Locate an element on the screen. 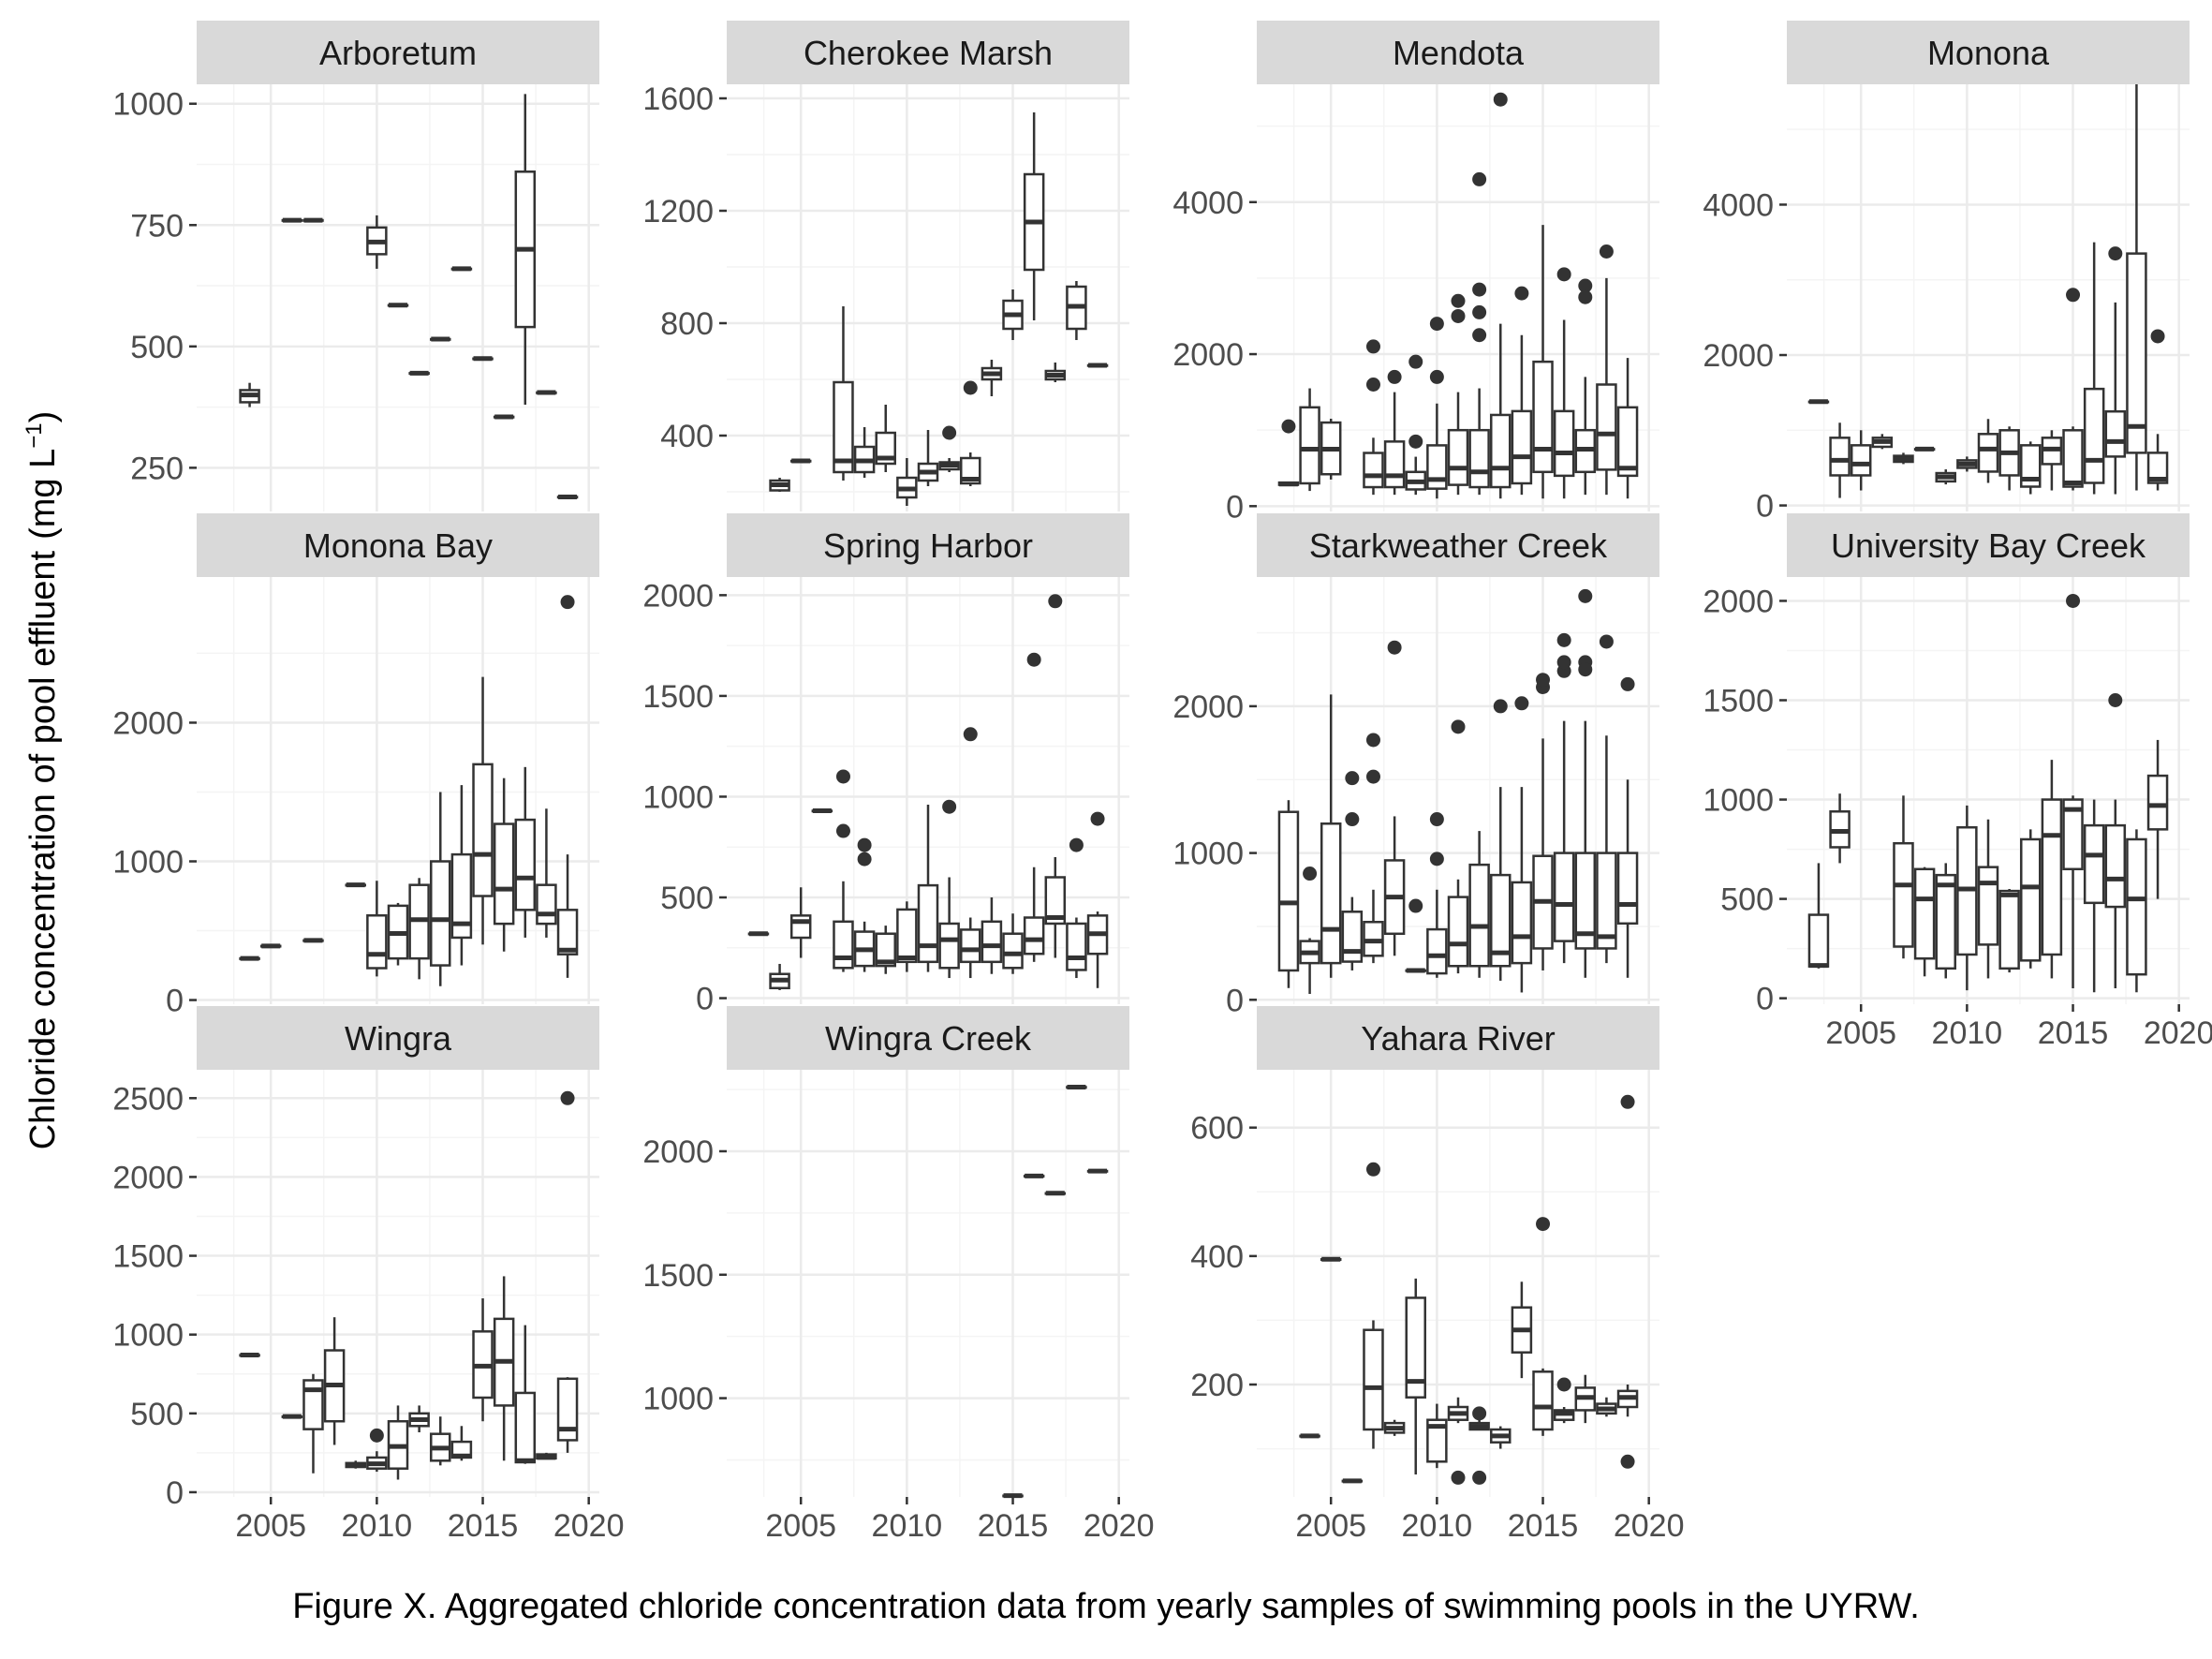  box-2013 is located at coordinates (1501, 411).